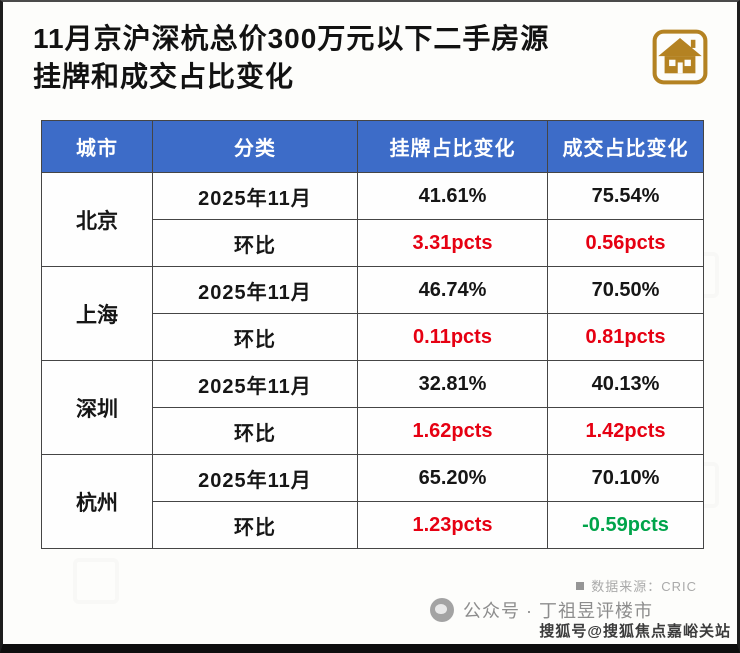 This screenshot has width=740, height=653. Describe the element at coordinates (255, 146) in the screenshot. I see `header-cell-category: 分类` at that location.